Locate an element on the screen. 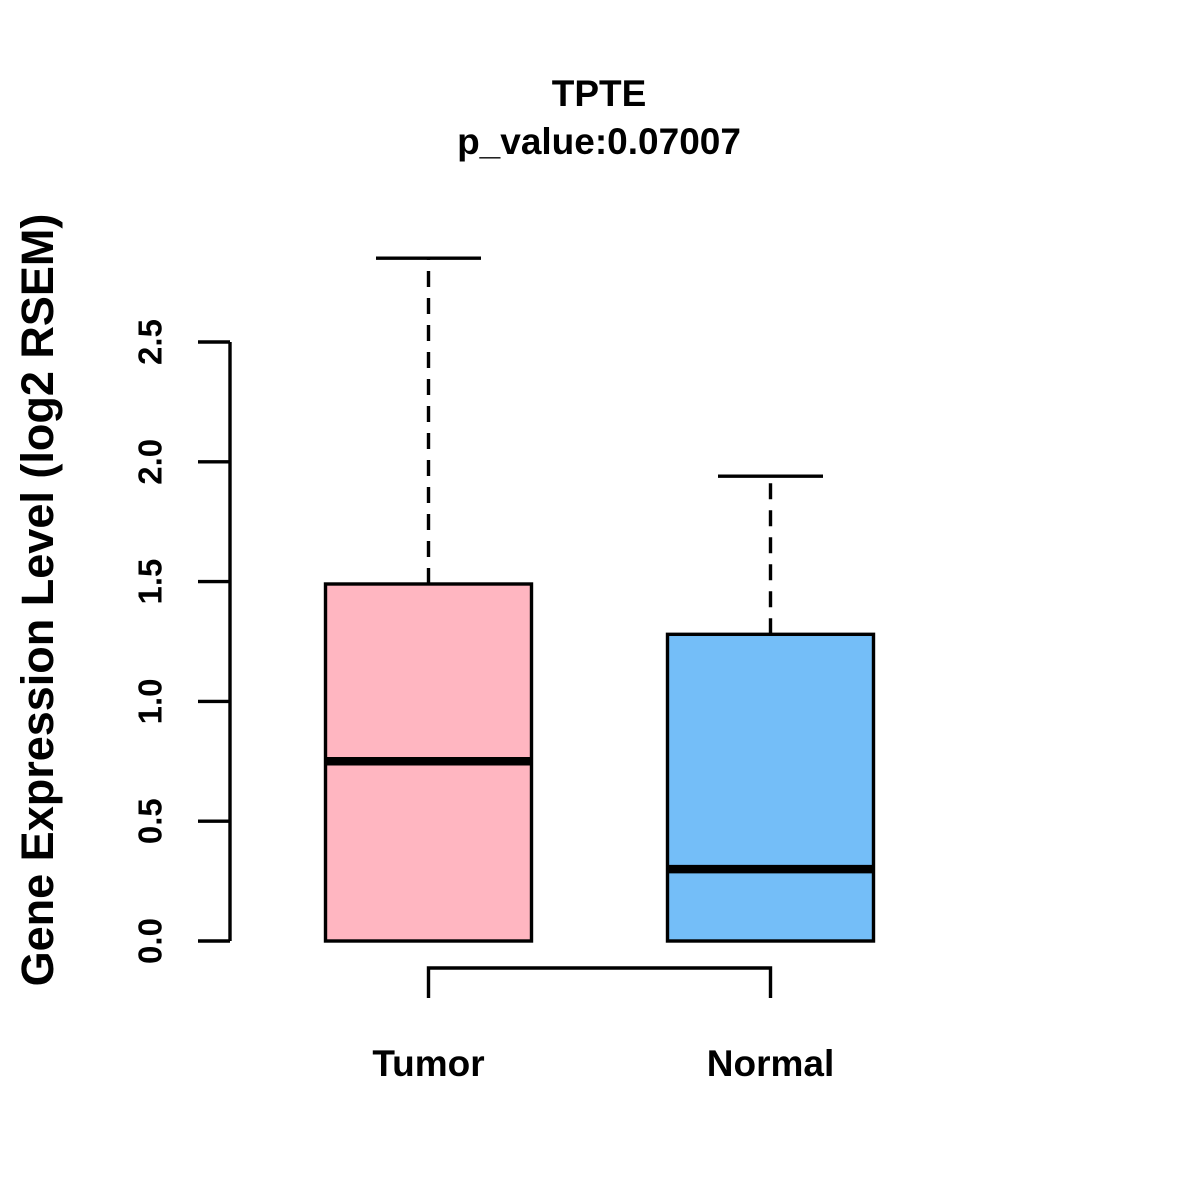 The width and height of the screenshot is (1200, 1200). chart-title: TPTE is located at coordinates (599, 93).